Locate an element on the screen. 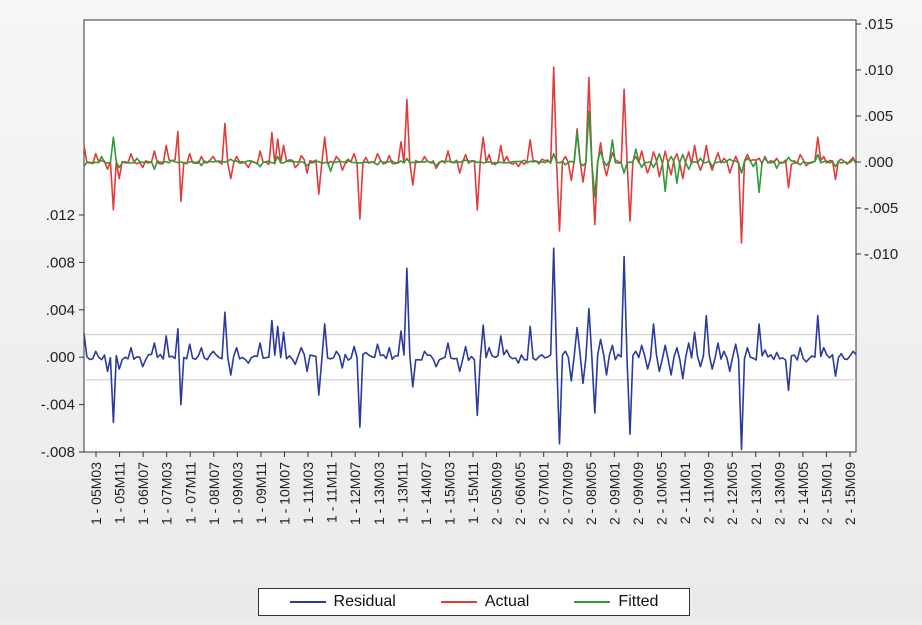 This screenshot has height=625, width=922. x-tick-label-31: 2 - 15M01 is located at coordinates (826, 493).